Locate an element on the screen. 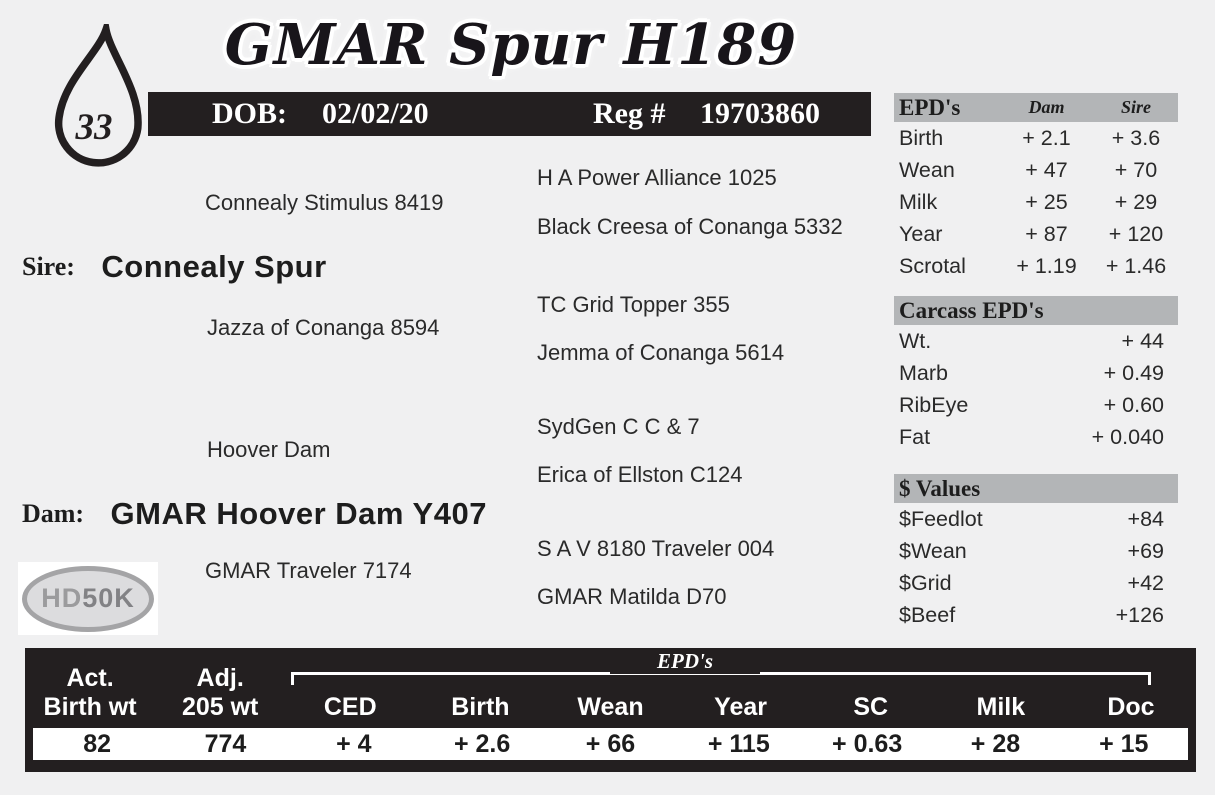 This screenshot has width=1215, height=795. sire-value: + 120 is located at coordinates (1136, 233).